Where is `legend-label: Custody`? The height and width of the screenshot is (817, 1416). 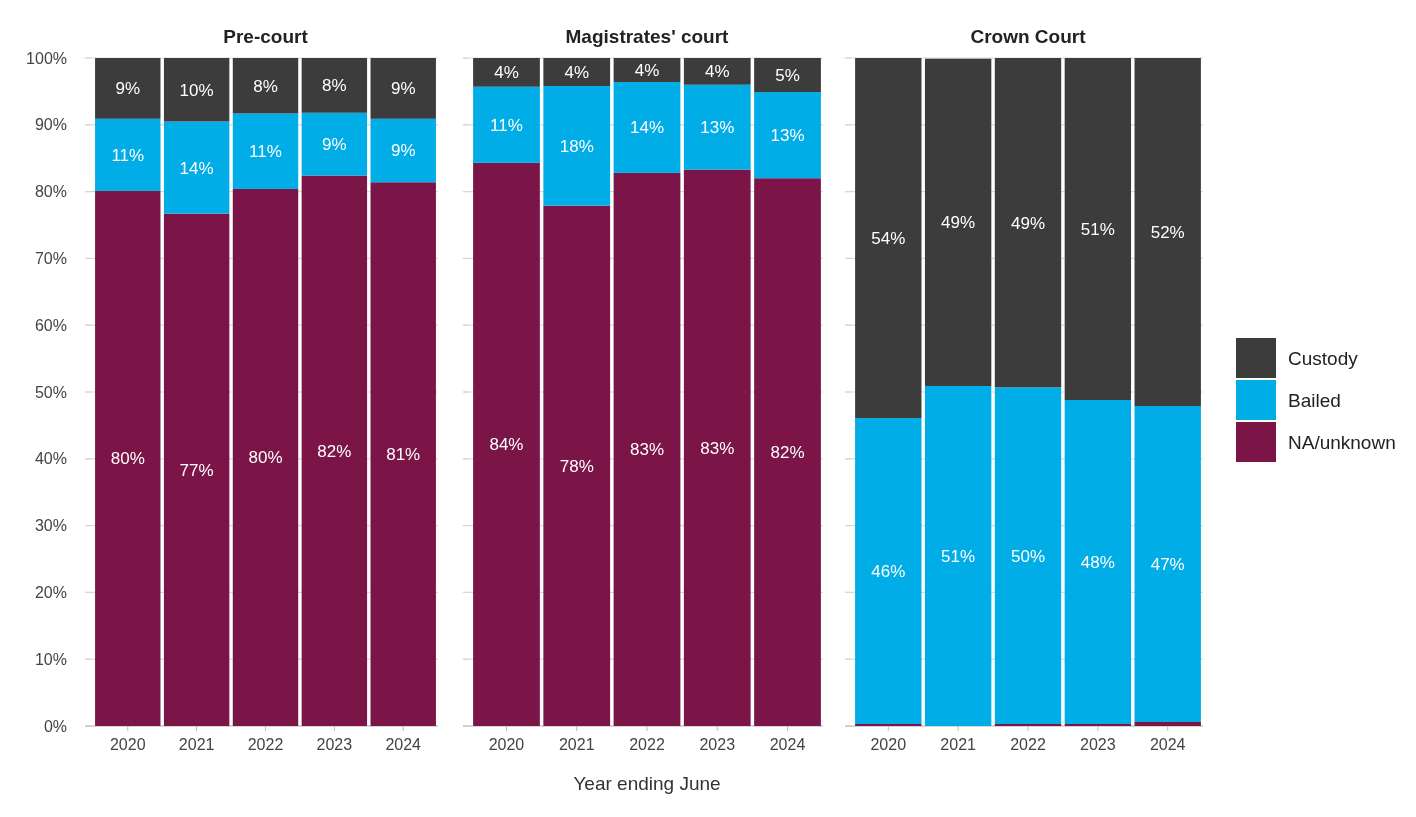
legend-label: Custody is located at coordinates (1323, 358).